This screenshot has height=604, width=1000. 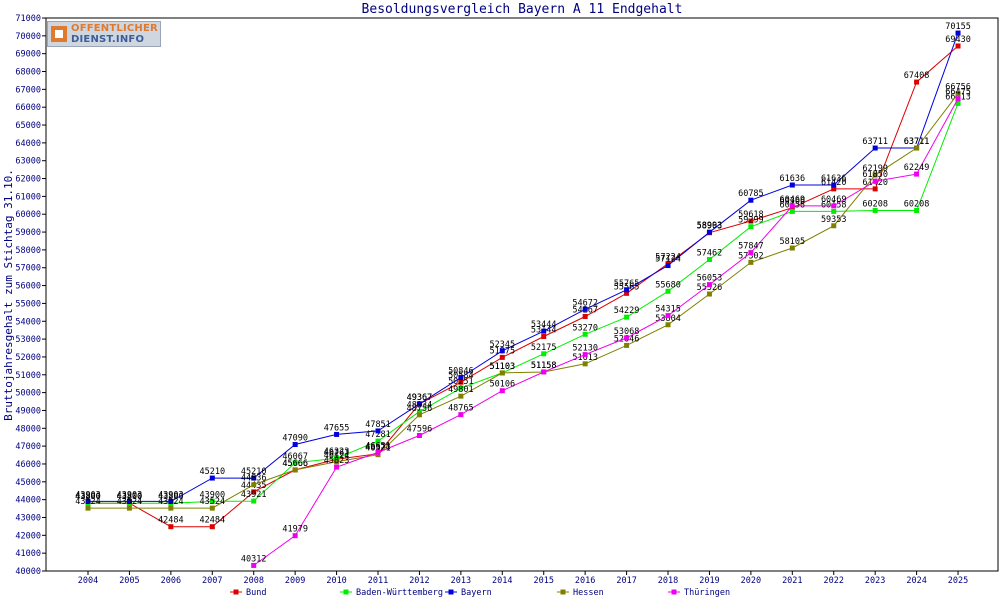 I want to click on data-label: 53270, so click(x=585, y=328).